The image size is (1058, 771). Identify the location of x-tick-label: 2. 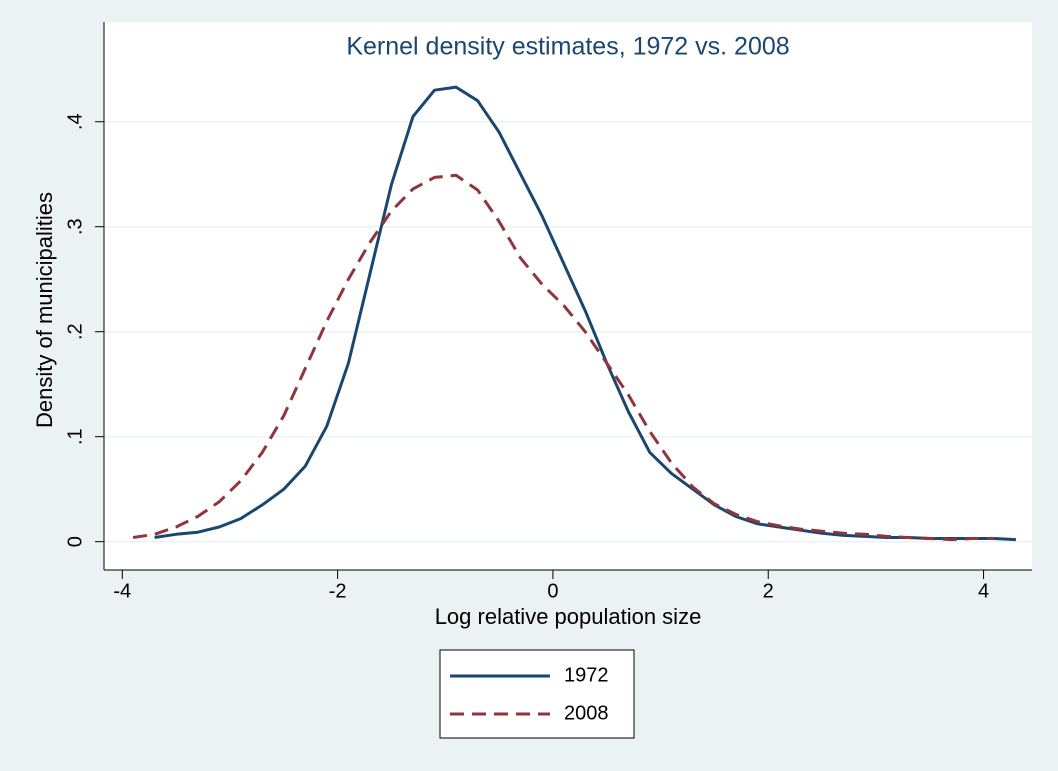
(768, 591).